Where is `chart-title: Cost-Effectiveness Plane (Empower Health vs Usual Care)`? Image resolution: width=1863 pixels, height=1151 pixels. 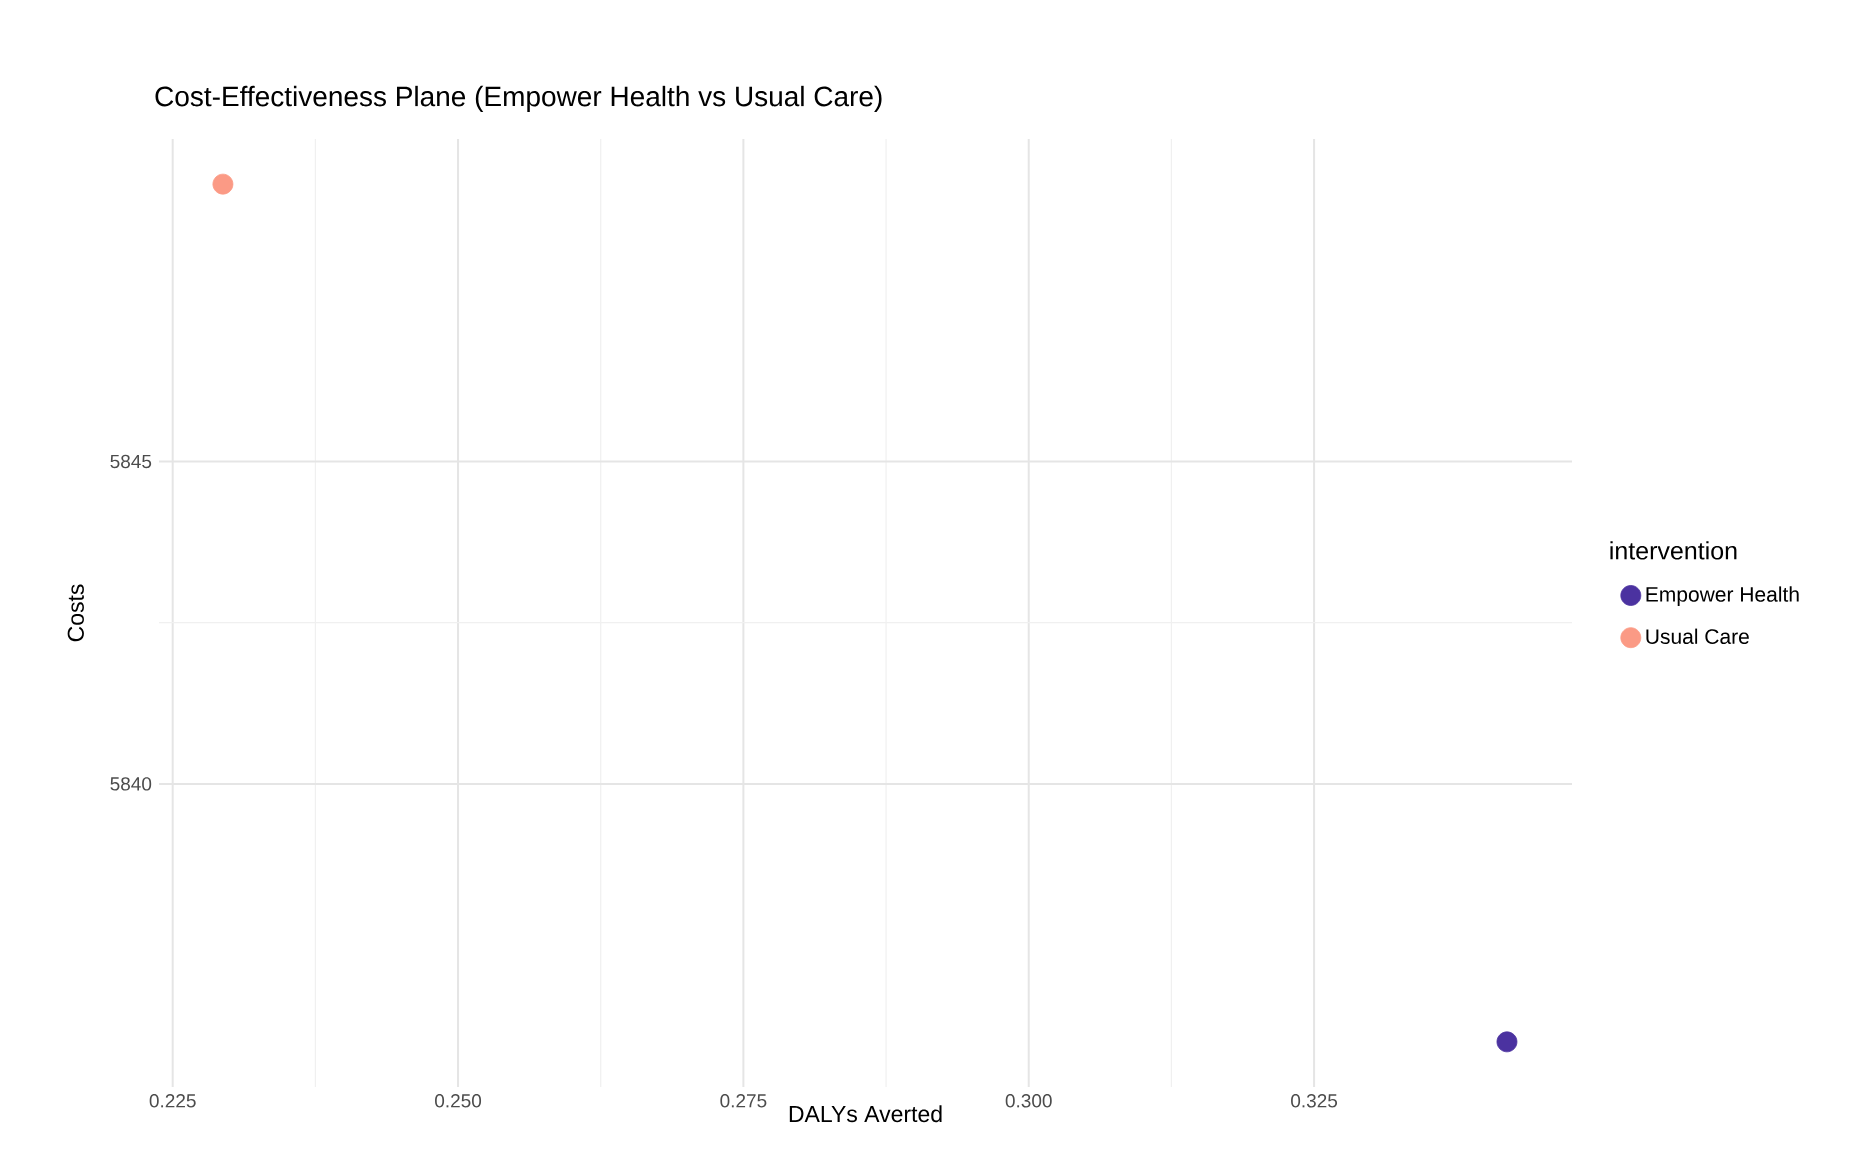
chart-title: Cost-Effectiveness Plane (Empower Health vs Usual Care) is located at coordinates (518, 98).